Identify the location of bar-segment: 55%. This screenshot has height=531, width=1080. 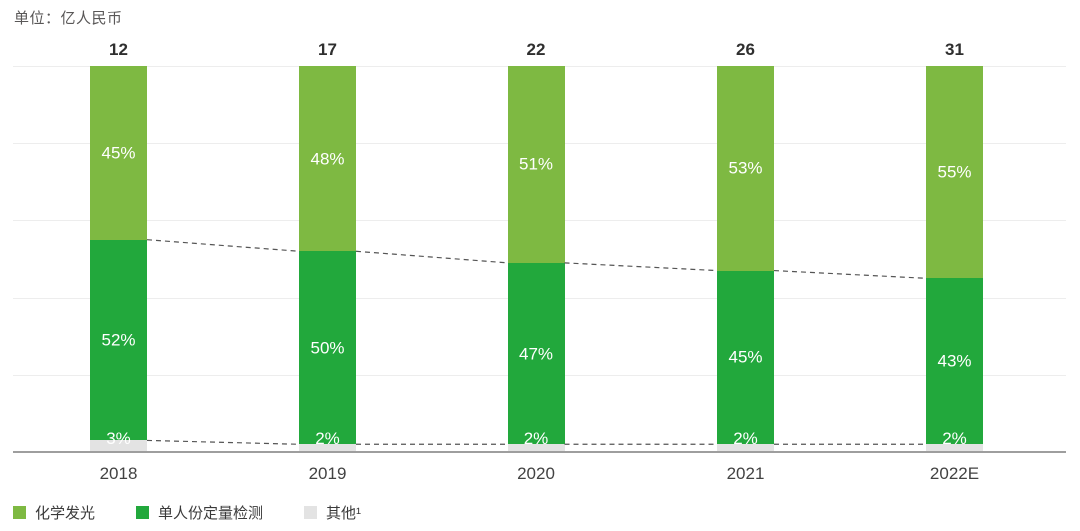
(954, 172).